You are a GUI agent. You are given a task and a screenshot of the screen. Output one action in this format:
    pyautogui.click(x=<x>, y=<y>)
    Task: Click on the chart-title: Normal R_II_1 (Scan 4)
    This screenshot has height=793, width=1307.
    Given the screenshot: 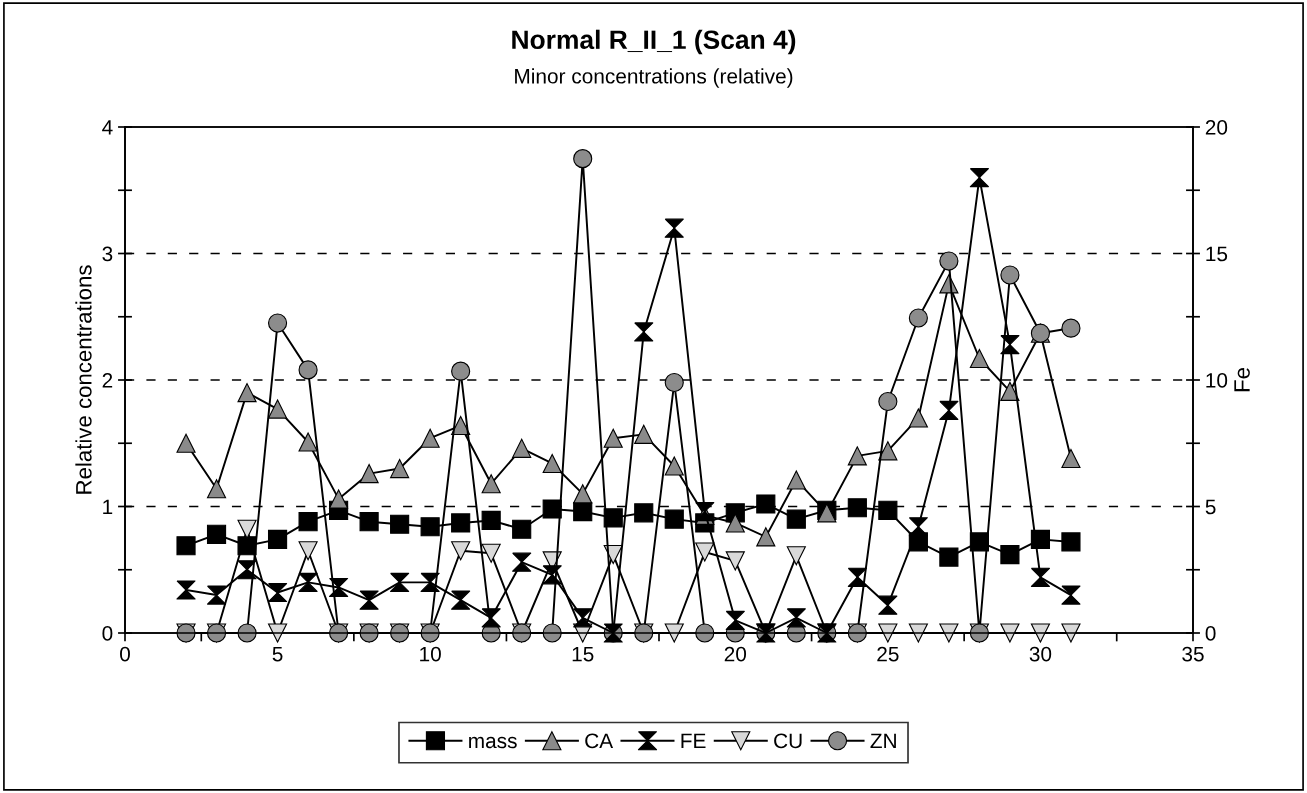 What is the action you would take?
    pyautogui.click(x=654, y=42)
    